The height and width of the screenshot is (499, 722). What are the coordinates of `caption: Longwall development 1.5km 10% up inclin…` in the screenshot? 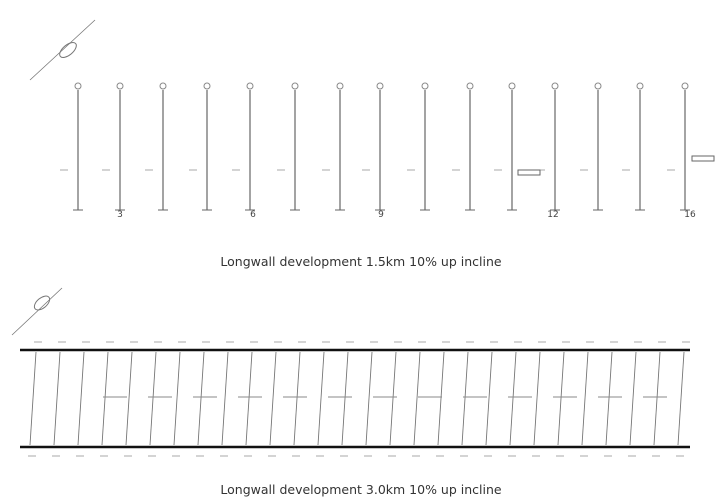 It's located at (360, 261).